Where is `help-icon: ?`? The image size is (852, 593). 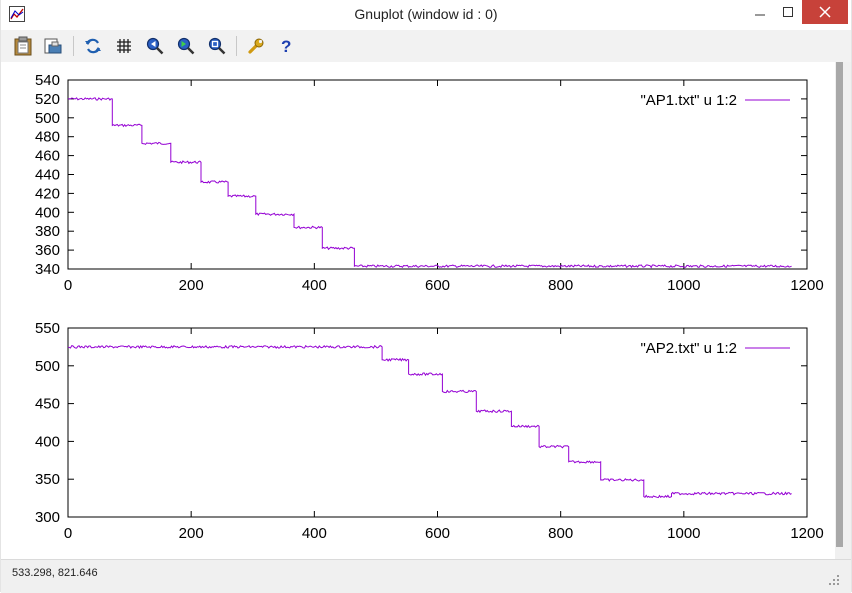 help-icon: ? is located at coordinates (286, 46).